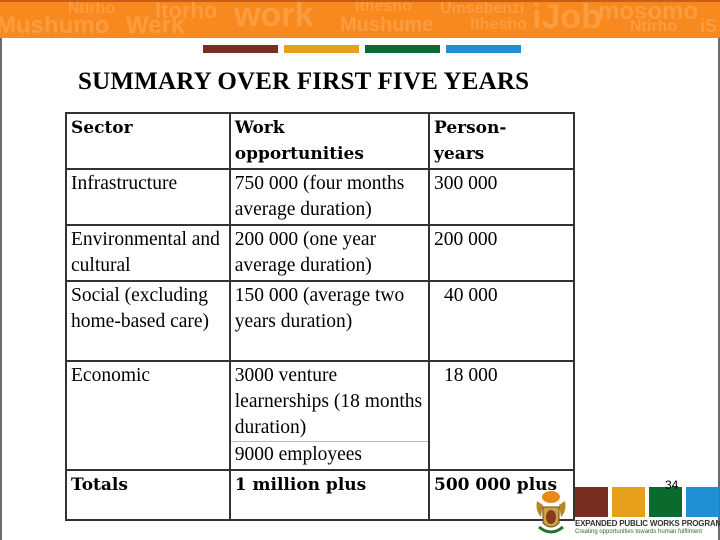  I want to click on banner-word: Mushumo, so click(55, 25).